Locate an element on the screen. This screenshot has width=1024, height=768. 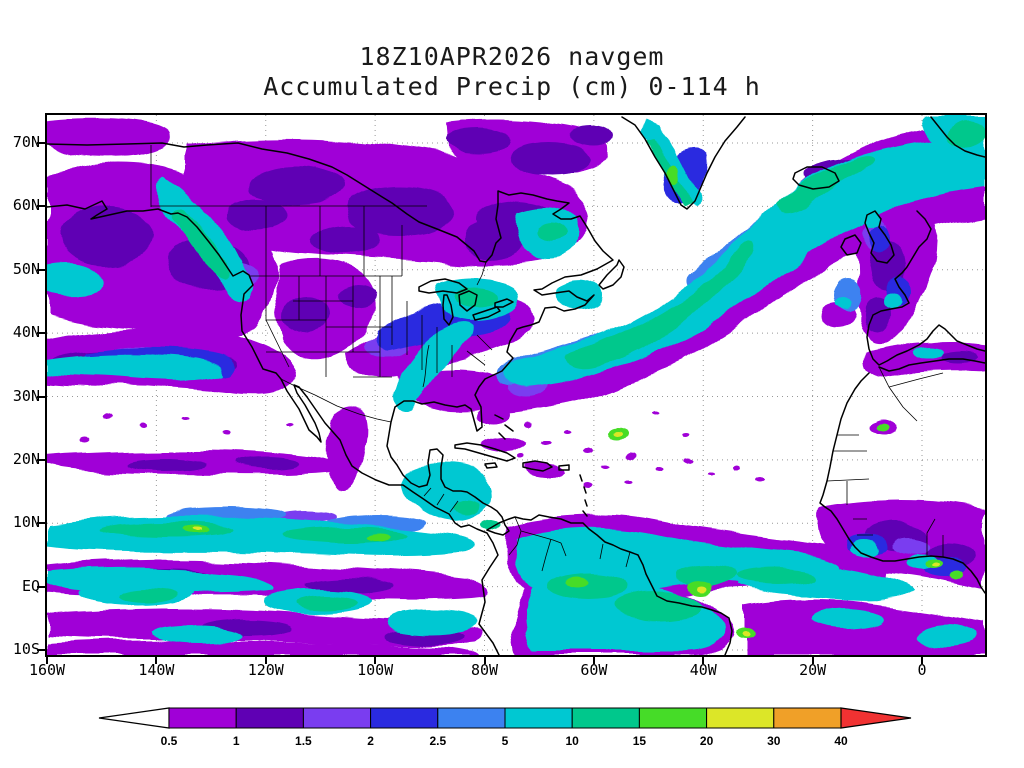
border-south-america is located at coordinates (569, 544).